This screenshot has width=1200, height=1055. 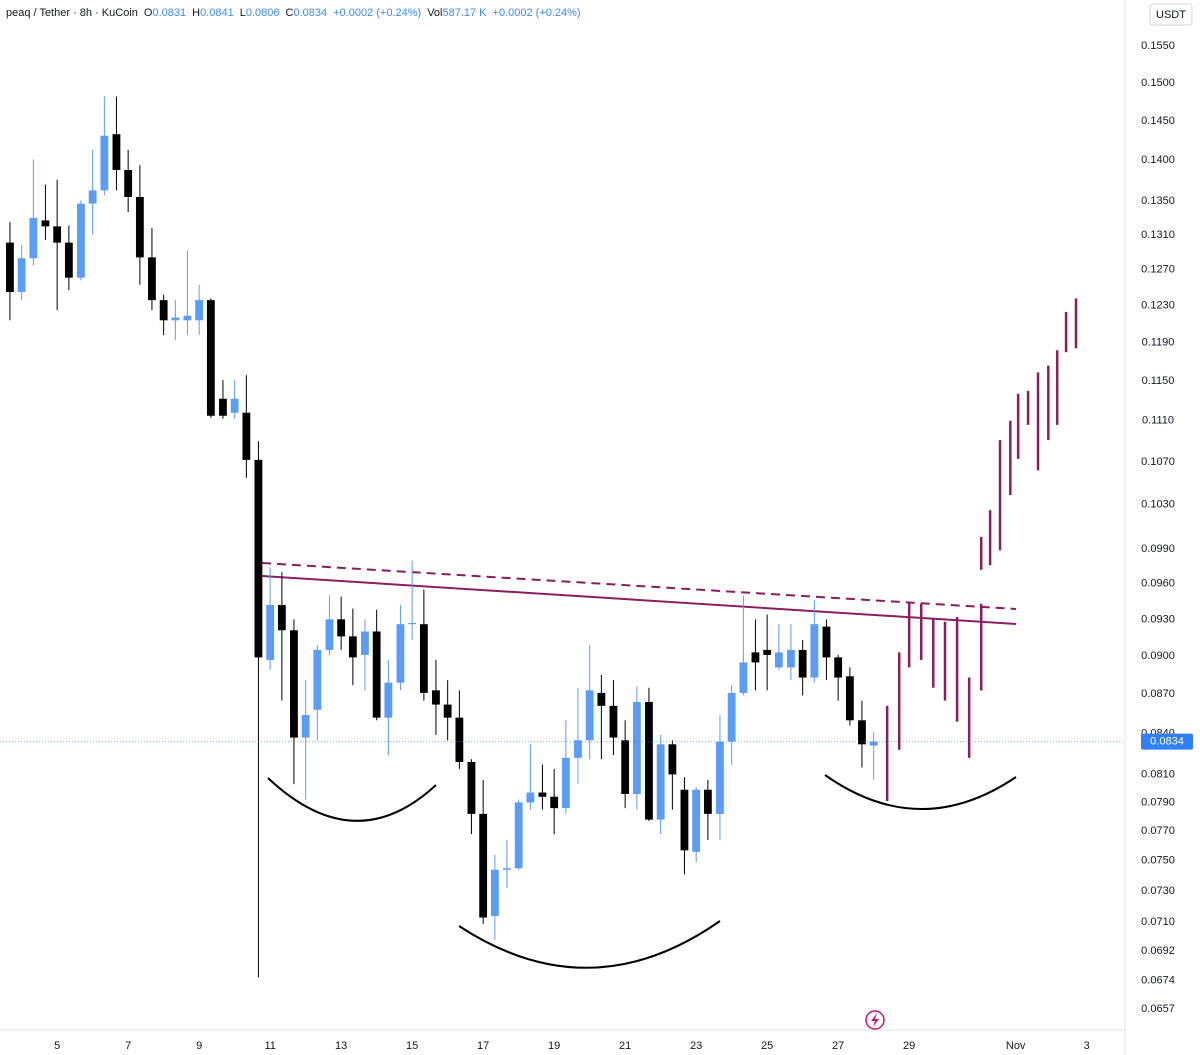 I want to click on open-label: O, so click(x=148, y=13).